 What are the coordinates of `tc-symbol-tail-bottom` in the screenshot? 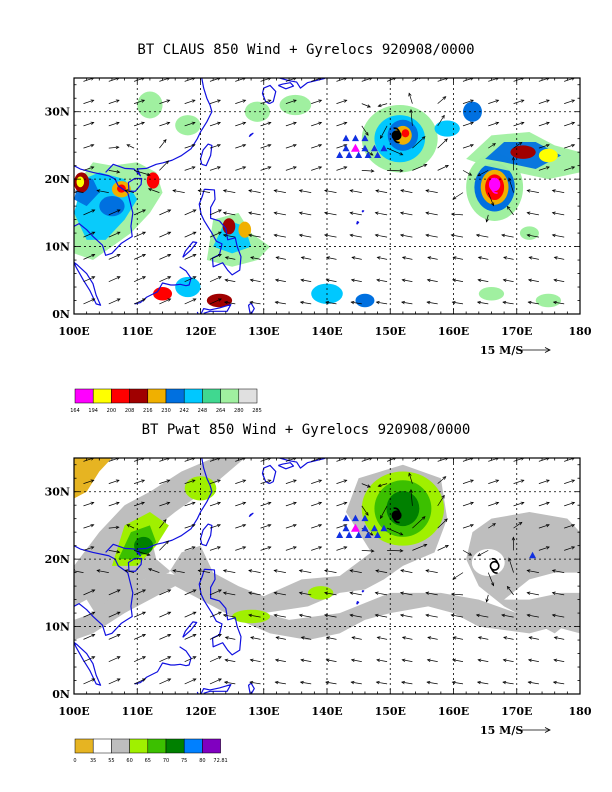 It's located at (494, 571).